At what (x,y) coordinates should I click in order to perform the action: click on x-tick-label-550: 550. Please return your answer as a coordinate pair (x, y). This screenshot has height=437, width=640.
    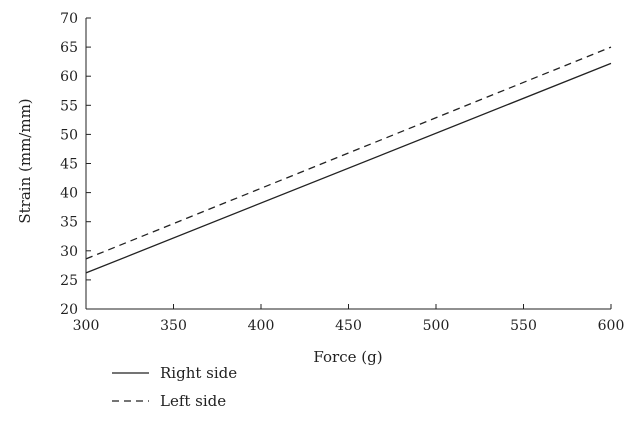
    Looking at the image, I should click on (523, 326).